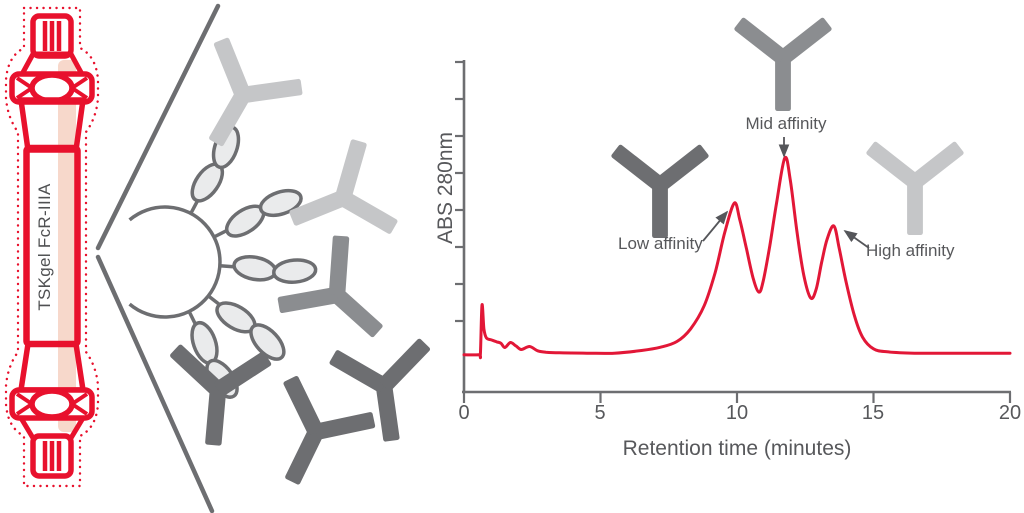 The width and height of the screenshot is (1024, 513). What do you see at coordinates (45, 247) in the screenshot?
I see `column-label: TSKgel FcR-IIIA` at bounding box center [45, 247].